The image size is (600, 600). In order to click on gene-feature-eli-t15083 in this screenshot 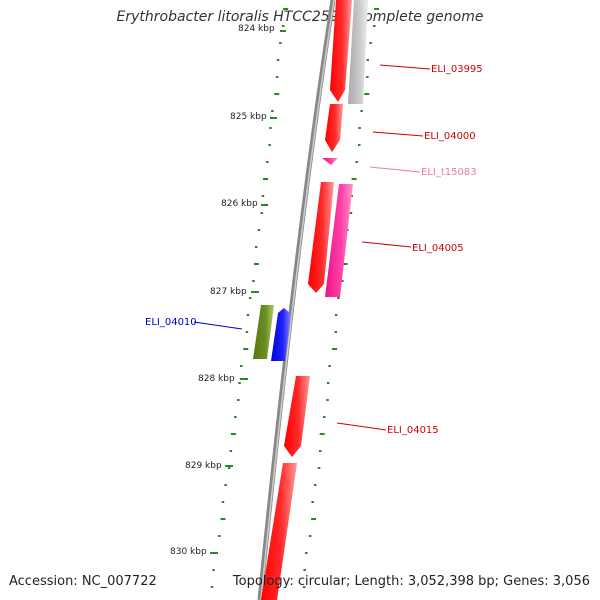, I will do `click(330, 161)`.